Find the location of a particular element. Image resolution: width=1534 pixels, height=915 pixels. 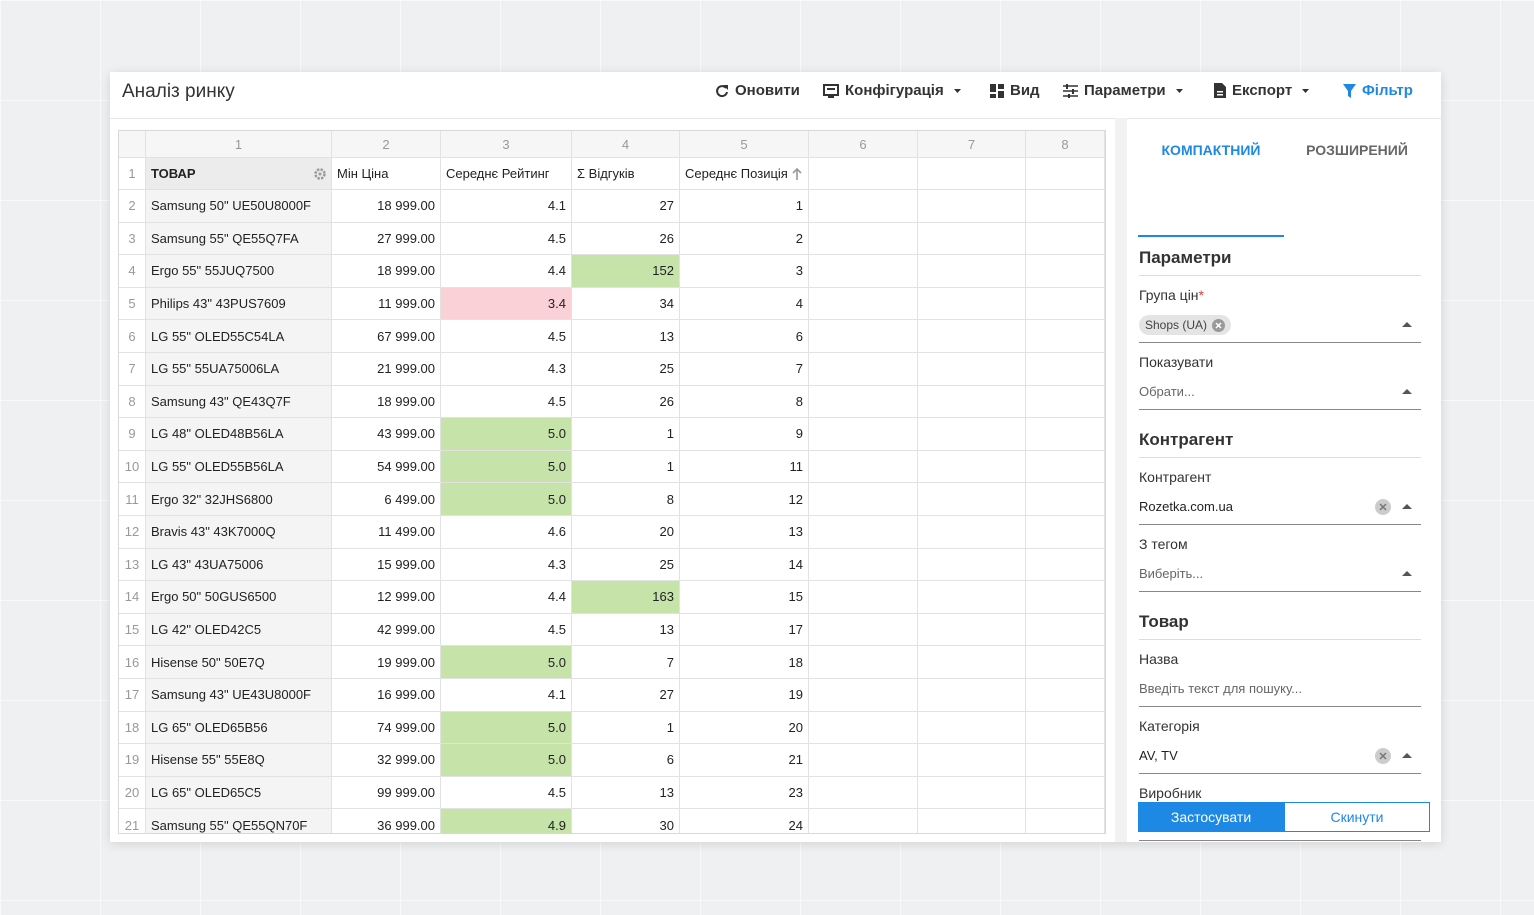

cell: 6 499.00 is located at coordinates (386, 499).